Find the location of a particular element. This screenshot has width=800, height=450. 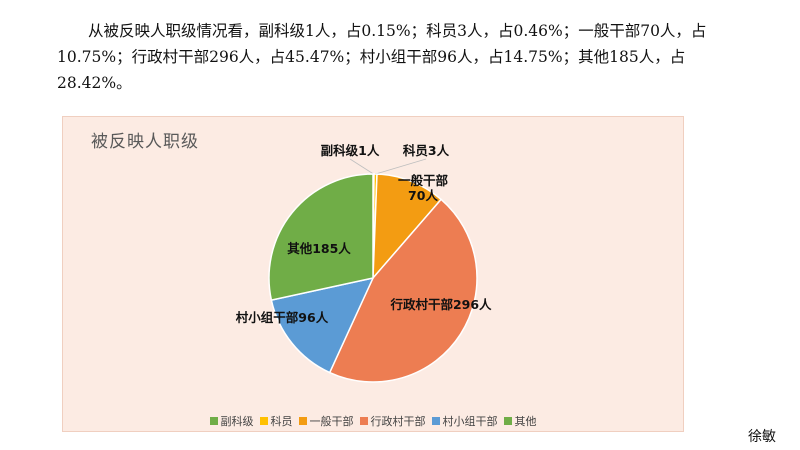

slice-label-1: 副科级1人 is located at coordinates (350, 150).